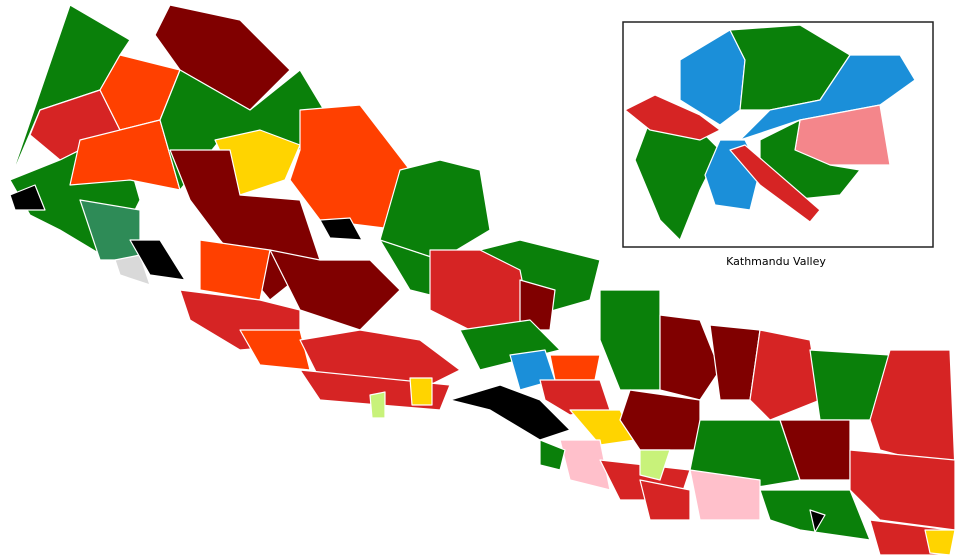 The width and height of the screenshot is (960, 559). I want to click on inset: Kathmandu Valley, so click(778, 144).